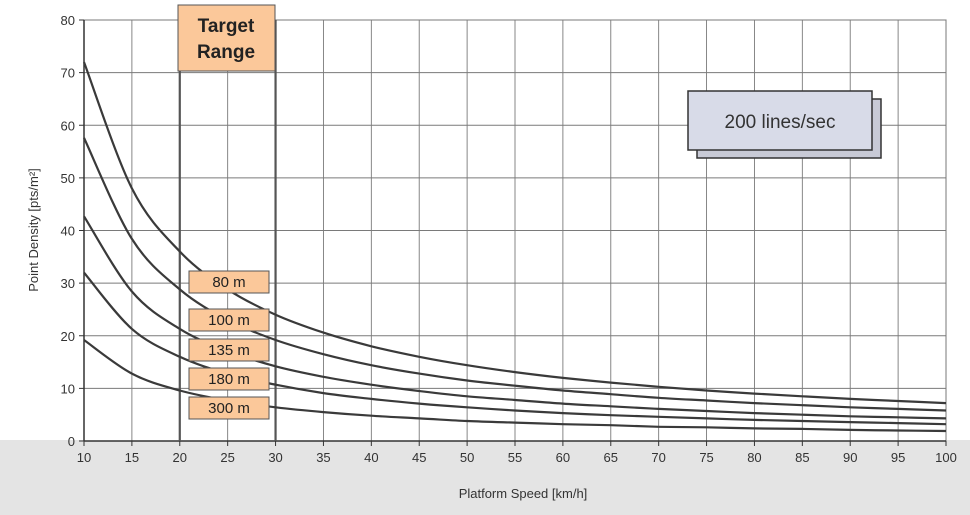 The image size is (970, 515). Describe the element at coordinates (371, 457) in the screenshot. I see `x-tick-label: 40` at that location.